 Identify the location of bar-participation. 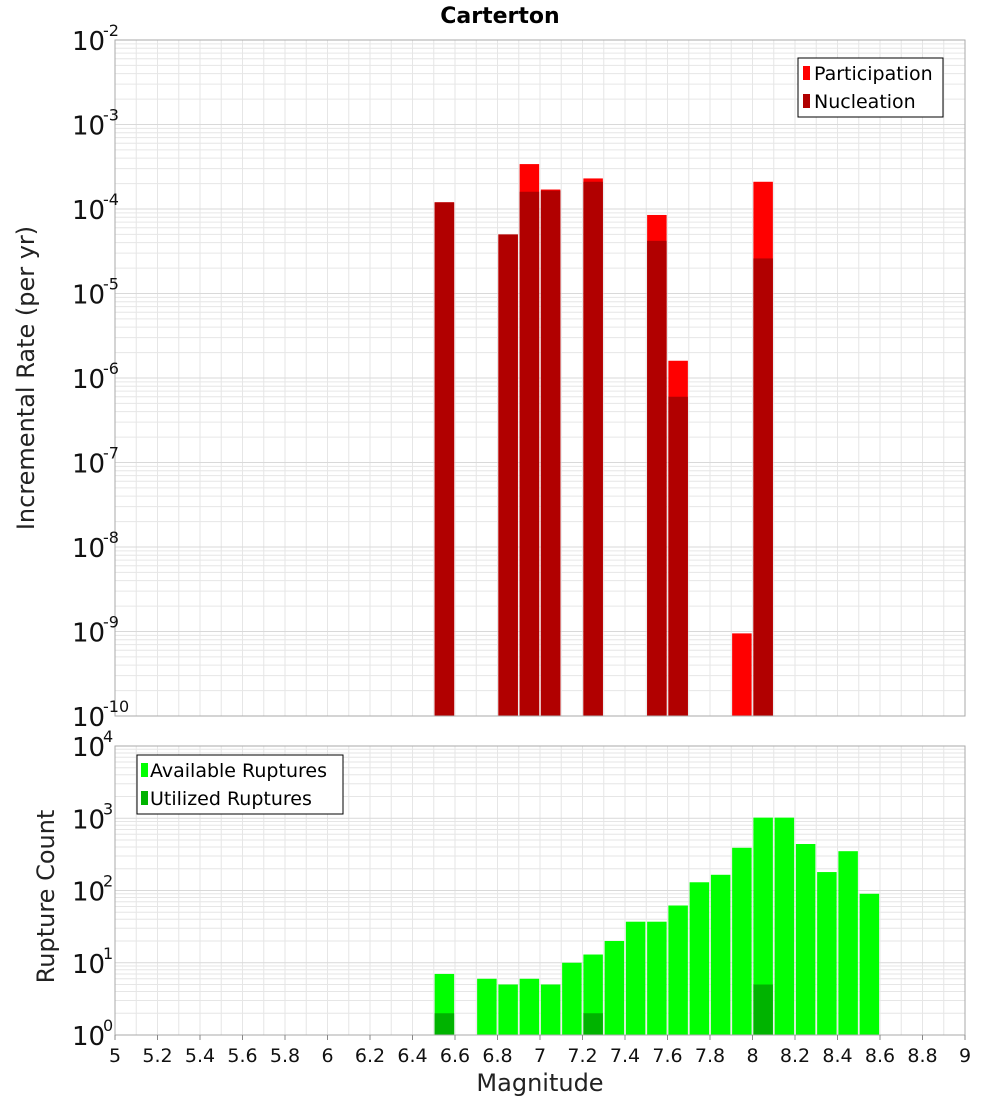
(742, 674).